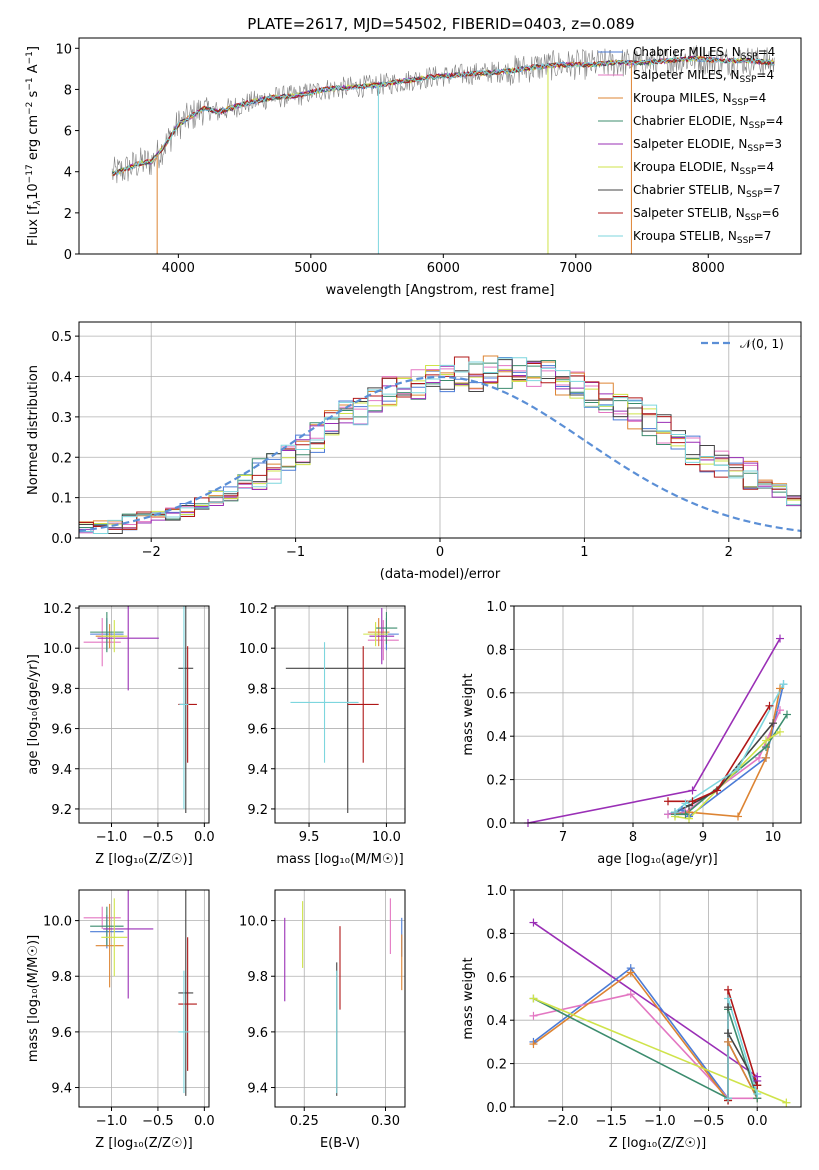 Image resolution: width=819 pixels, height=1170 pixels. What do you see at coordinates (309, 837) in the screenshot?
I see `x-tick-label: 9.5` at bounding box center [309, 837].